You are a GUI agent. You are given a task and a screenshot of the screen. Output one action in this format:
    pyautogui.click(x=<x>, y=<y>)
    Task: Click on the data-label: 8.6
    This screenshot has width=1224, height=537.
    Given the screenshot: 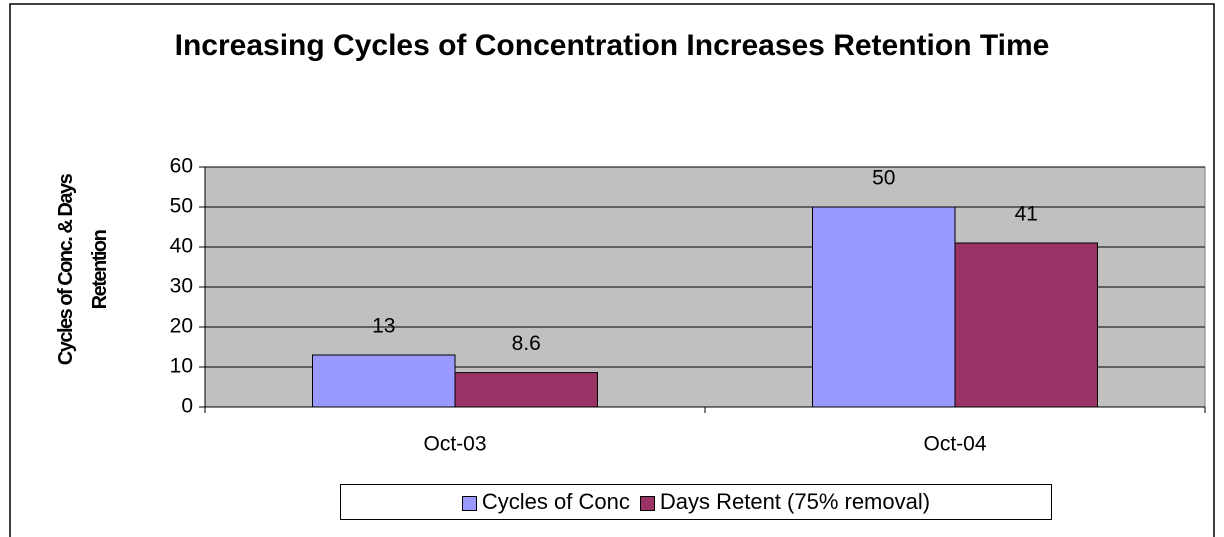 What is the action you would take?
    pyautogui.click(x=526, y=343)
    